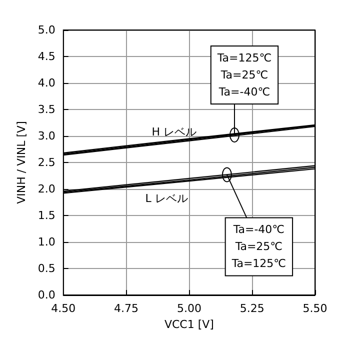 This screenshot has height=355, width=341. I want to click on y-tick-label: 2.5, so click(47, 162).